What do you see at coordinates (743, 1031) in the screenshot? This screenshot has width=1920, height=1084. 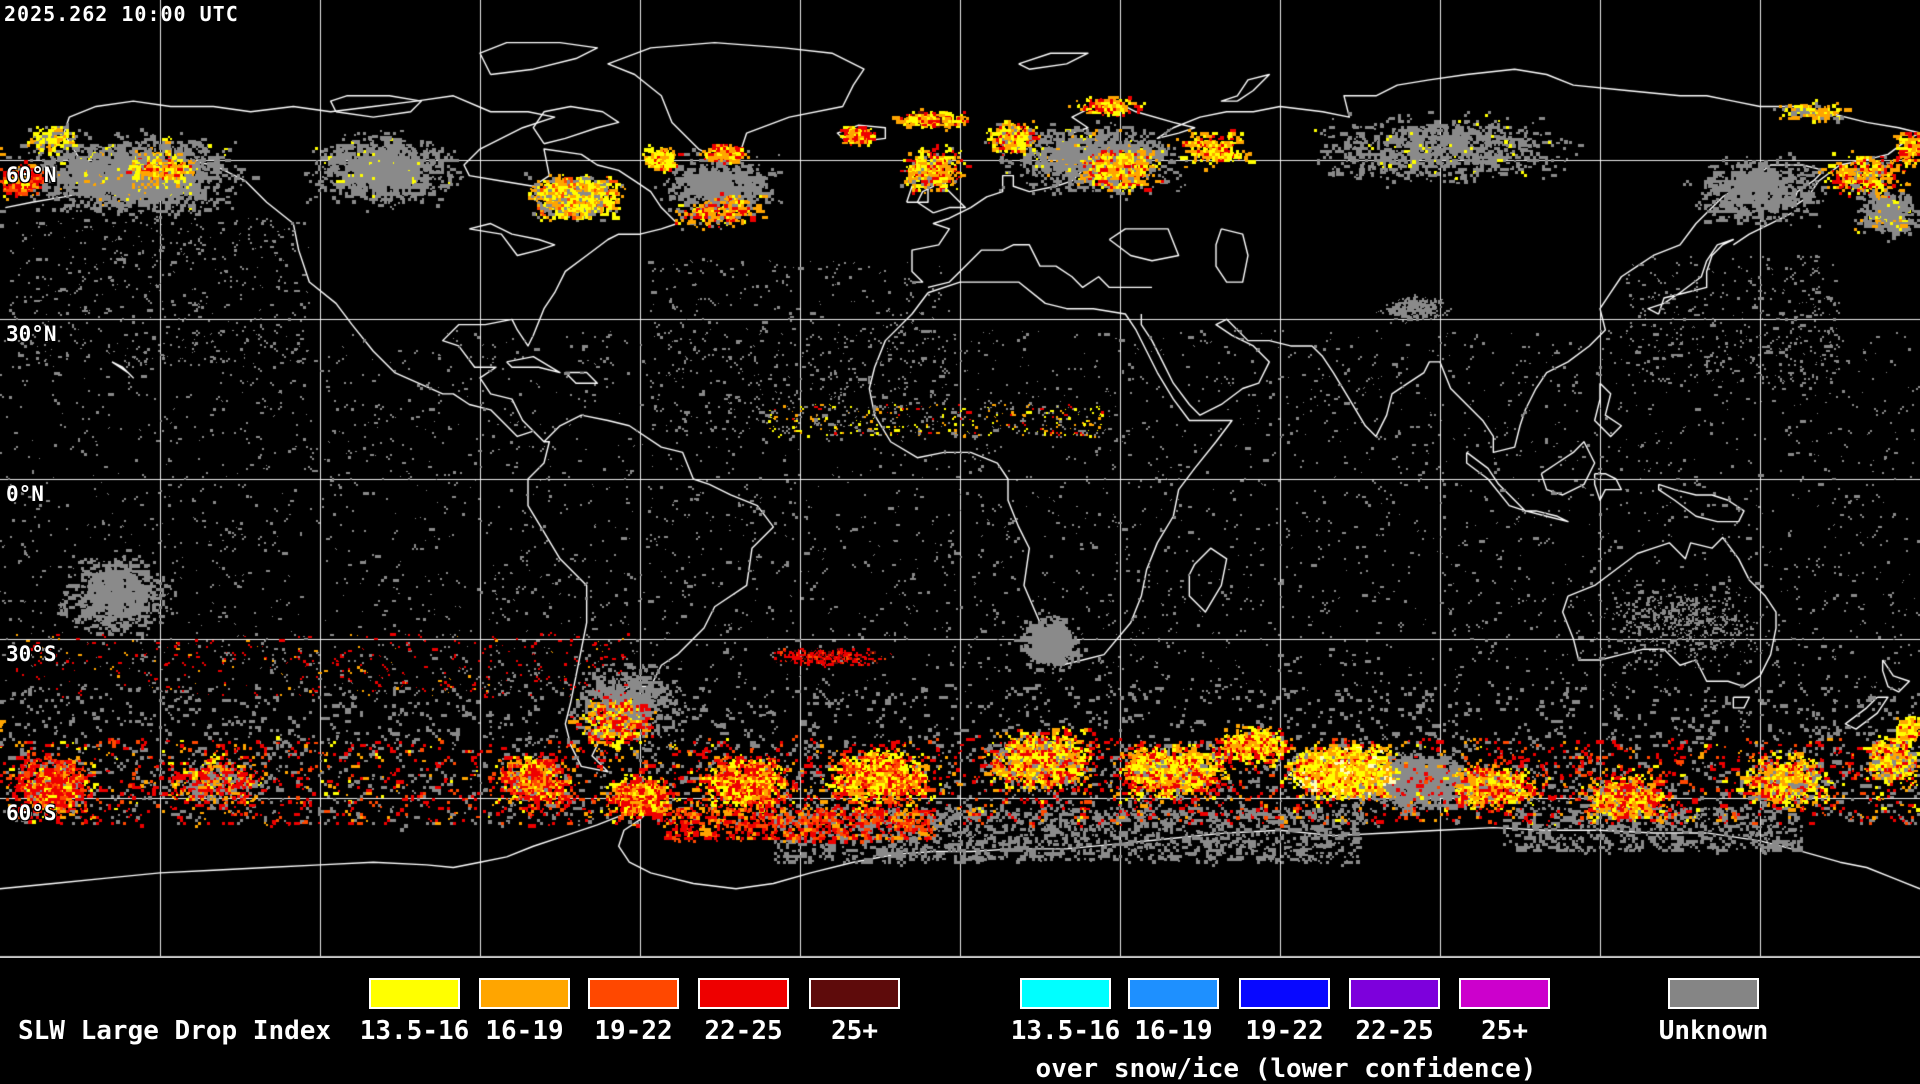 I see `legend-label-std-3: 22-25` at bounding box center [743, 1031].